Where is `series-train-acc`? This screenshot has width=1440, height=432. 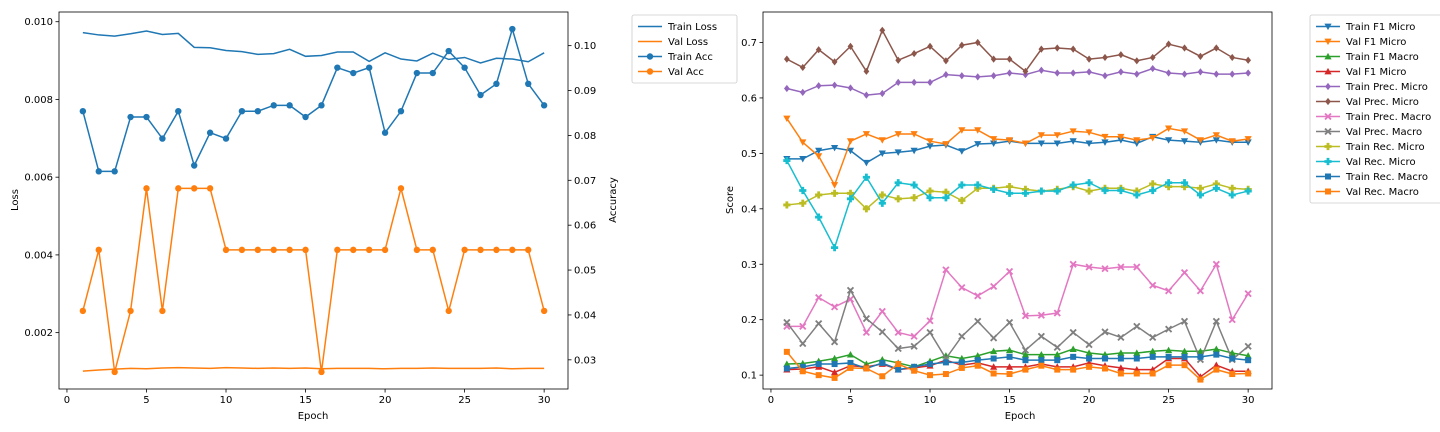 series-train-acc is located at coordinates (313, 100).